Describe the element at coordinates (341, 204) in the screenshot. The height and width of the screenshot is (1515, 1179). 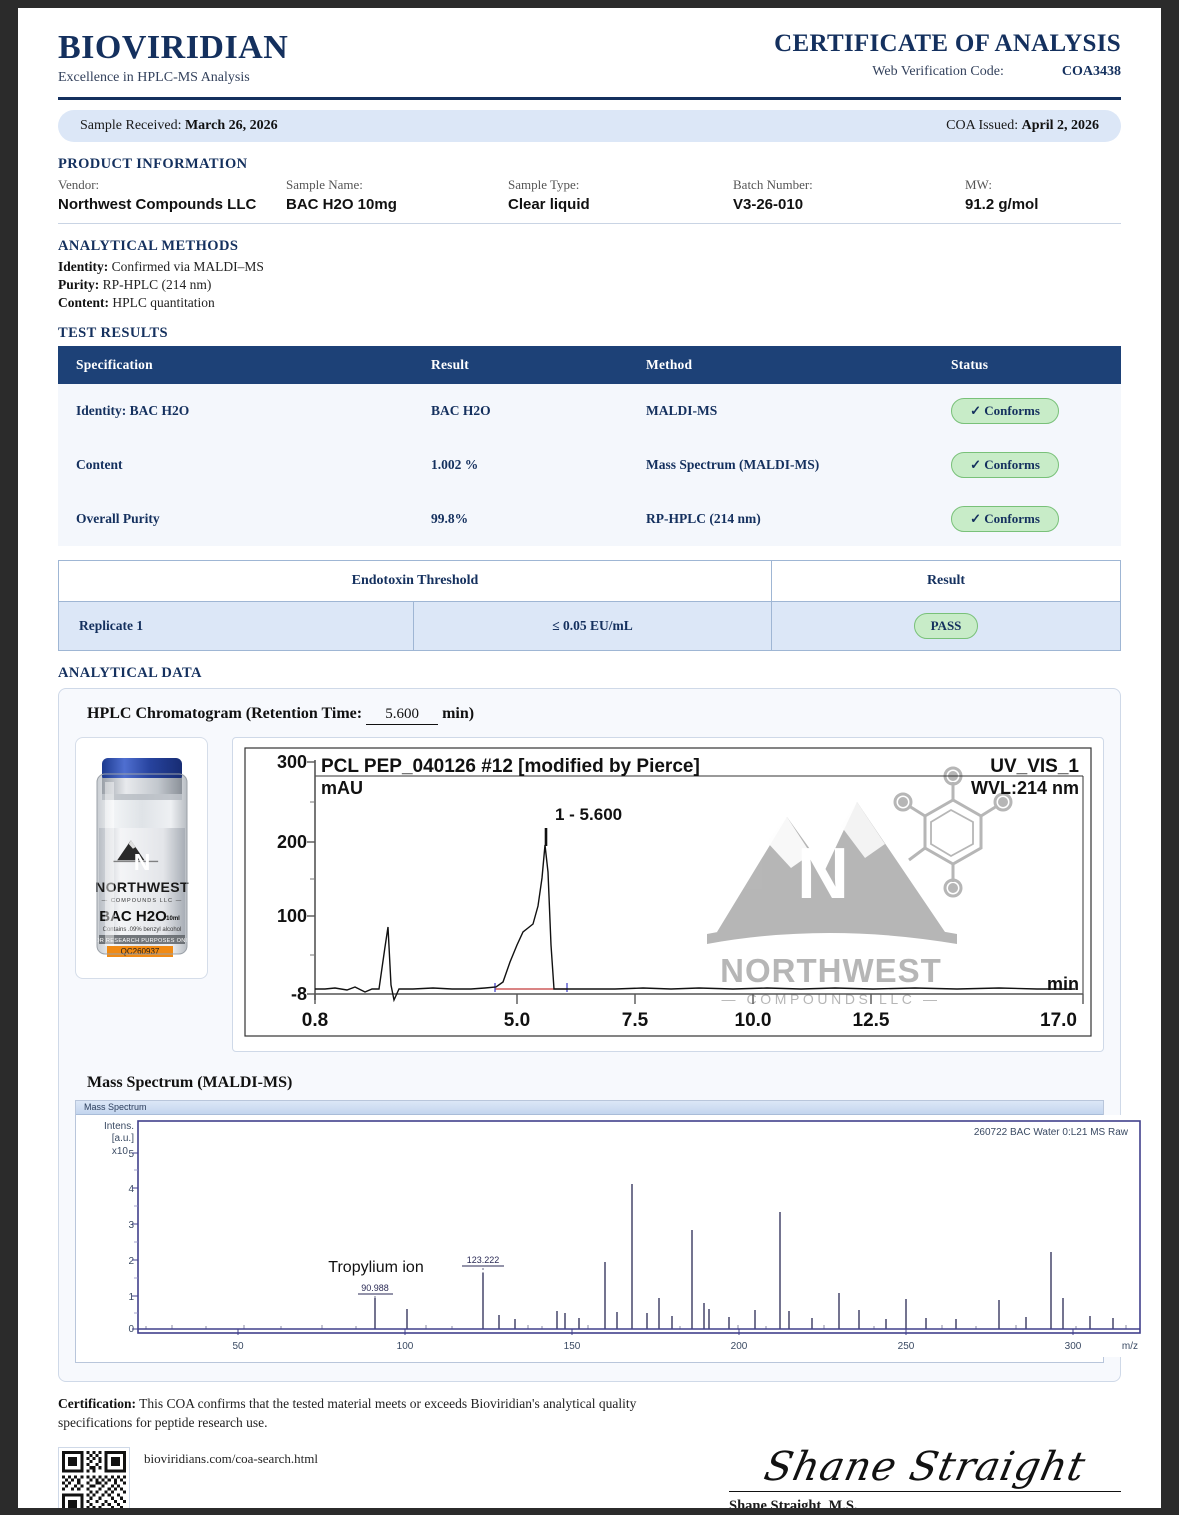
I see `field-value: BAC H2O 10mg` at that location.